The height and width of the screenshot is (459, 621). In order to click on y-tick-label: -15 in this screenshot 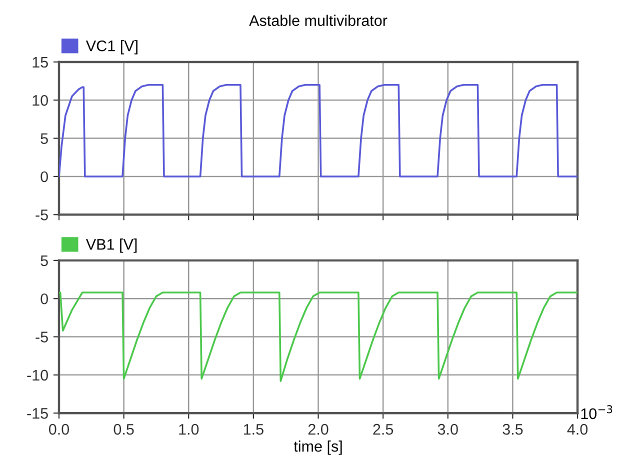, I will do `click(37, 413)`.